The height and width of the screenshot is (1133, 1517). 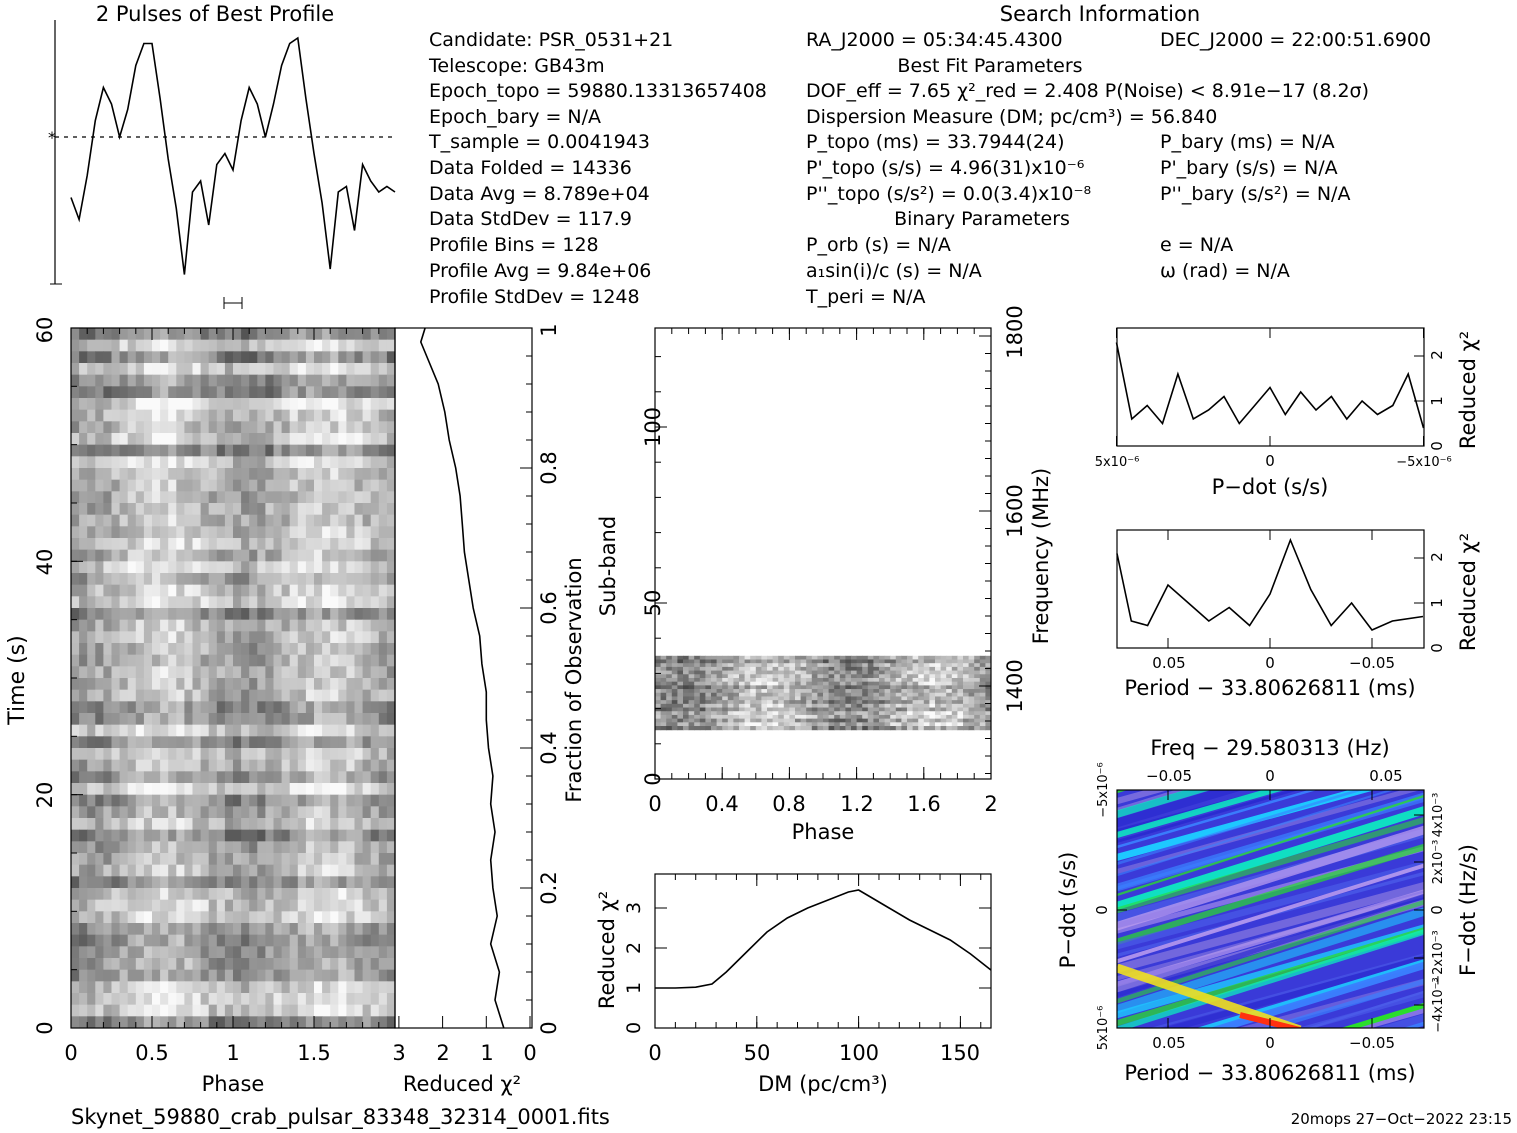 I want to click on info-pd-bary: P'_bary (s/s) = N/A, so click(x=1249, y=168).